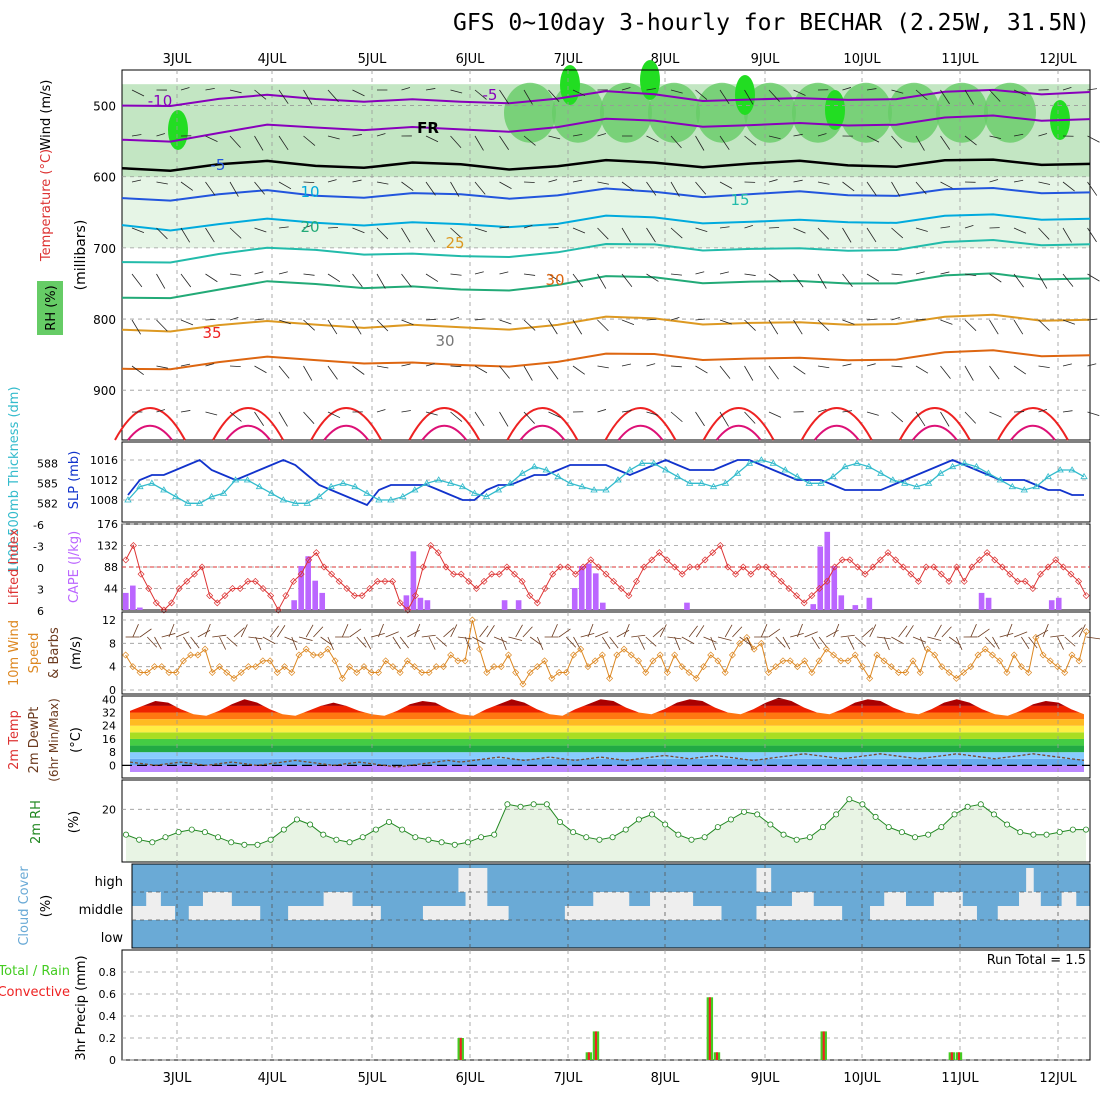 This screenshot has width=1100, height=1100. I want to click on precip-tick-label: 0.2, so click(108, 1038).